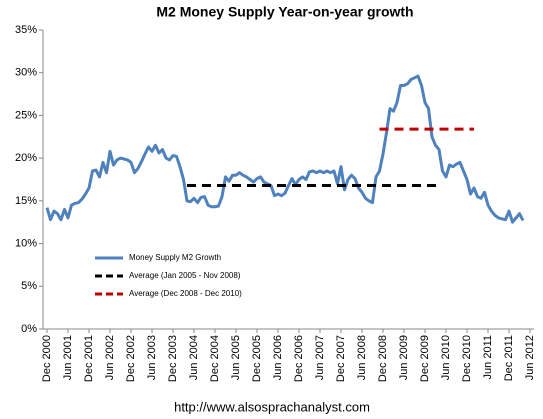 The image size is (543, 419). Describe the element at coordinates (152, 357) in the screenshot. I see `x-tick-label: Jun 2003` at that location.